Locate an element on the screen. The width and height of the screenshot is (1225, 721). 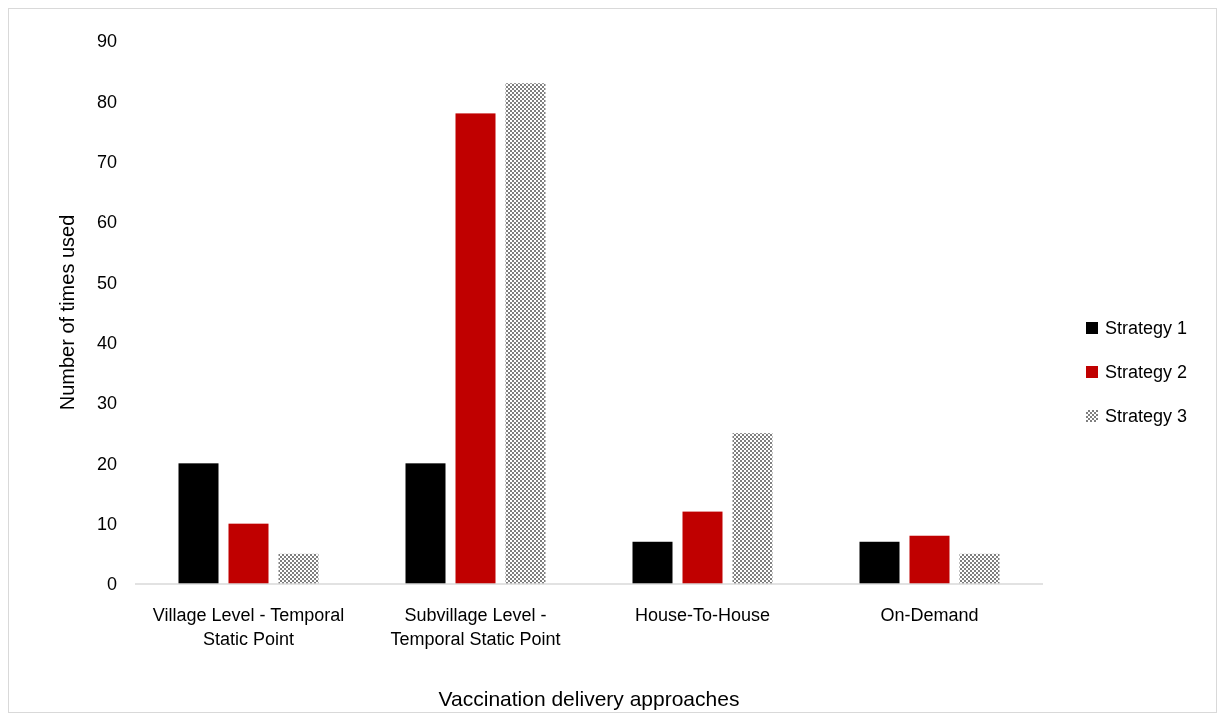
x-tick-label: House-To-House is located at coordinates (702, 615).